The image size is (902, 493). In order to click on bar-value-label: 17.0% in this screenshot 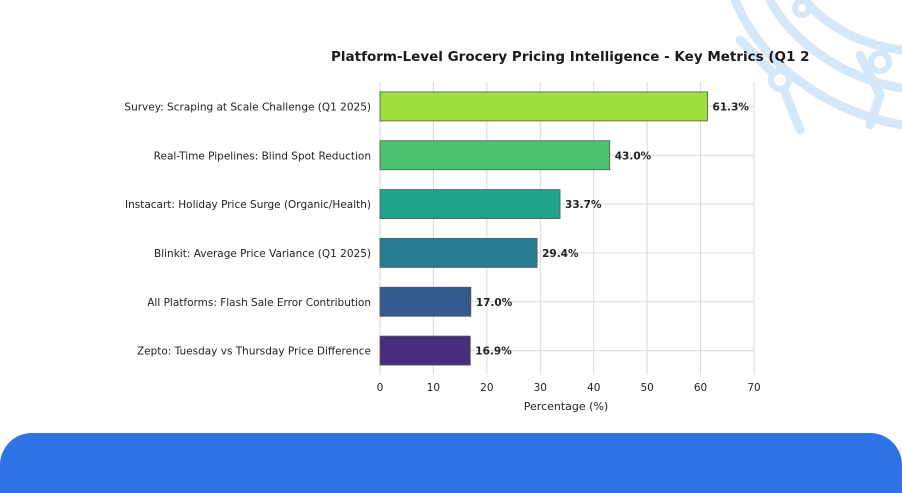, I will do `click(494, 303)`.